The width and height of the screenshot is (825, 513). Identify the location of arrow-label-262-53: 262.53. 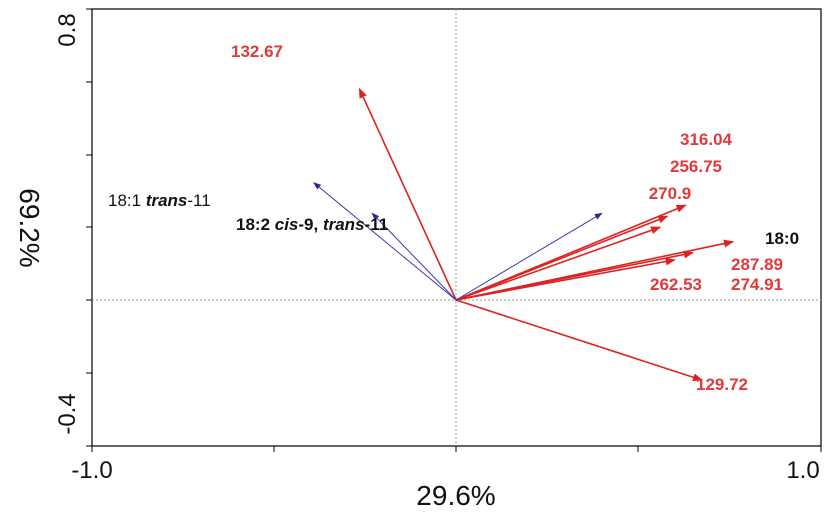
(676, 284).